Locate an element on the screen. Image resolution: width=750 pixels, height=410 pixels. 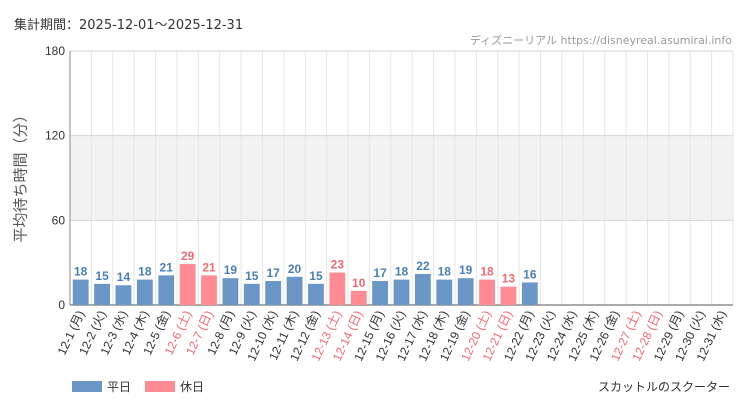
bar-value-label: 14 is located at coordinates (124, 277).